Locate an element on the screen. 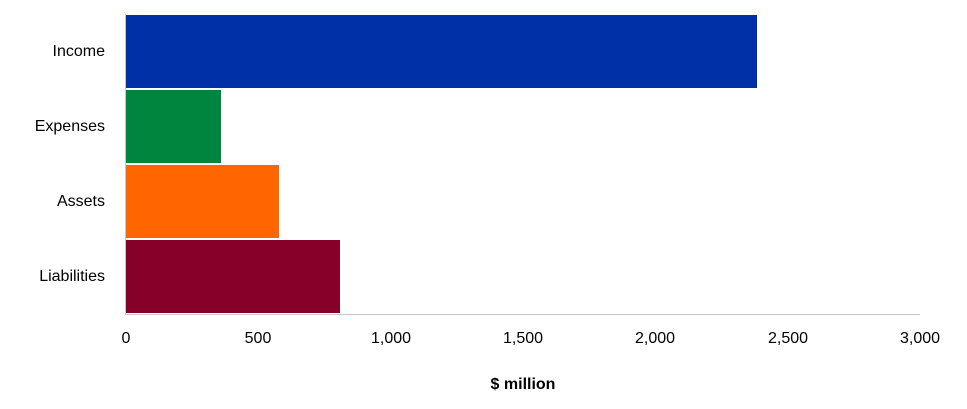 This screenshot has width=967, height=409. x-tick-500: 500 is located at coordinates (258, 338).